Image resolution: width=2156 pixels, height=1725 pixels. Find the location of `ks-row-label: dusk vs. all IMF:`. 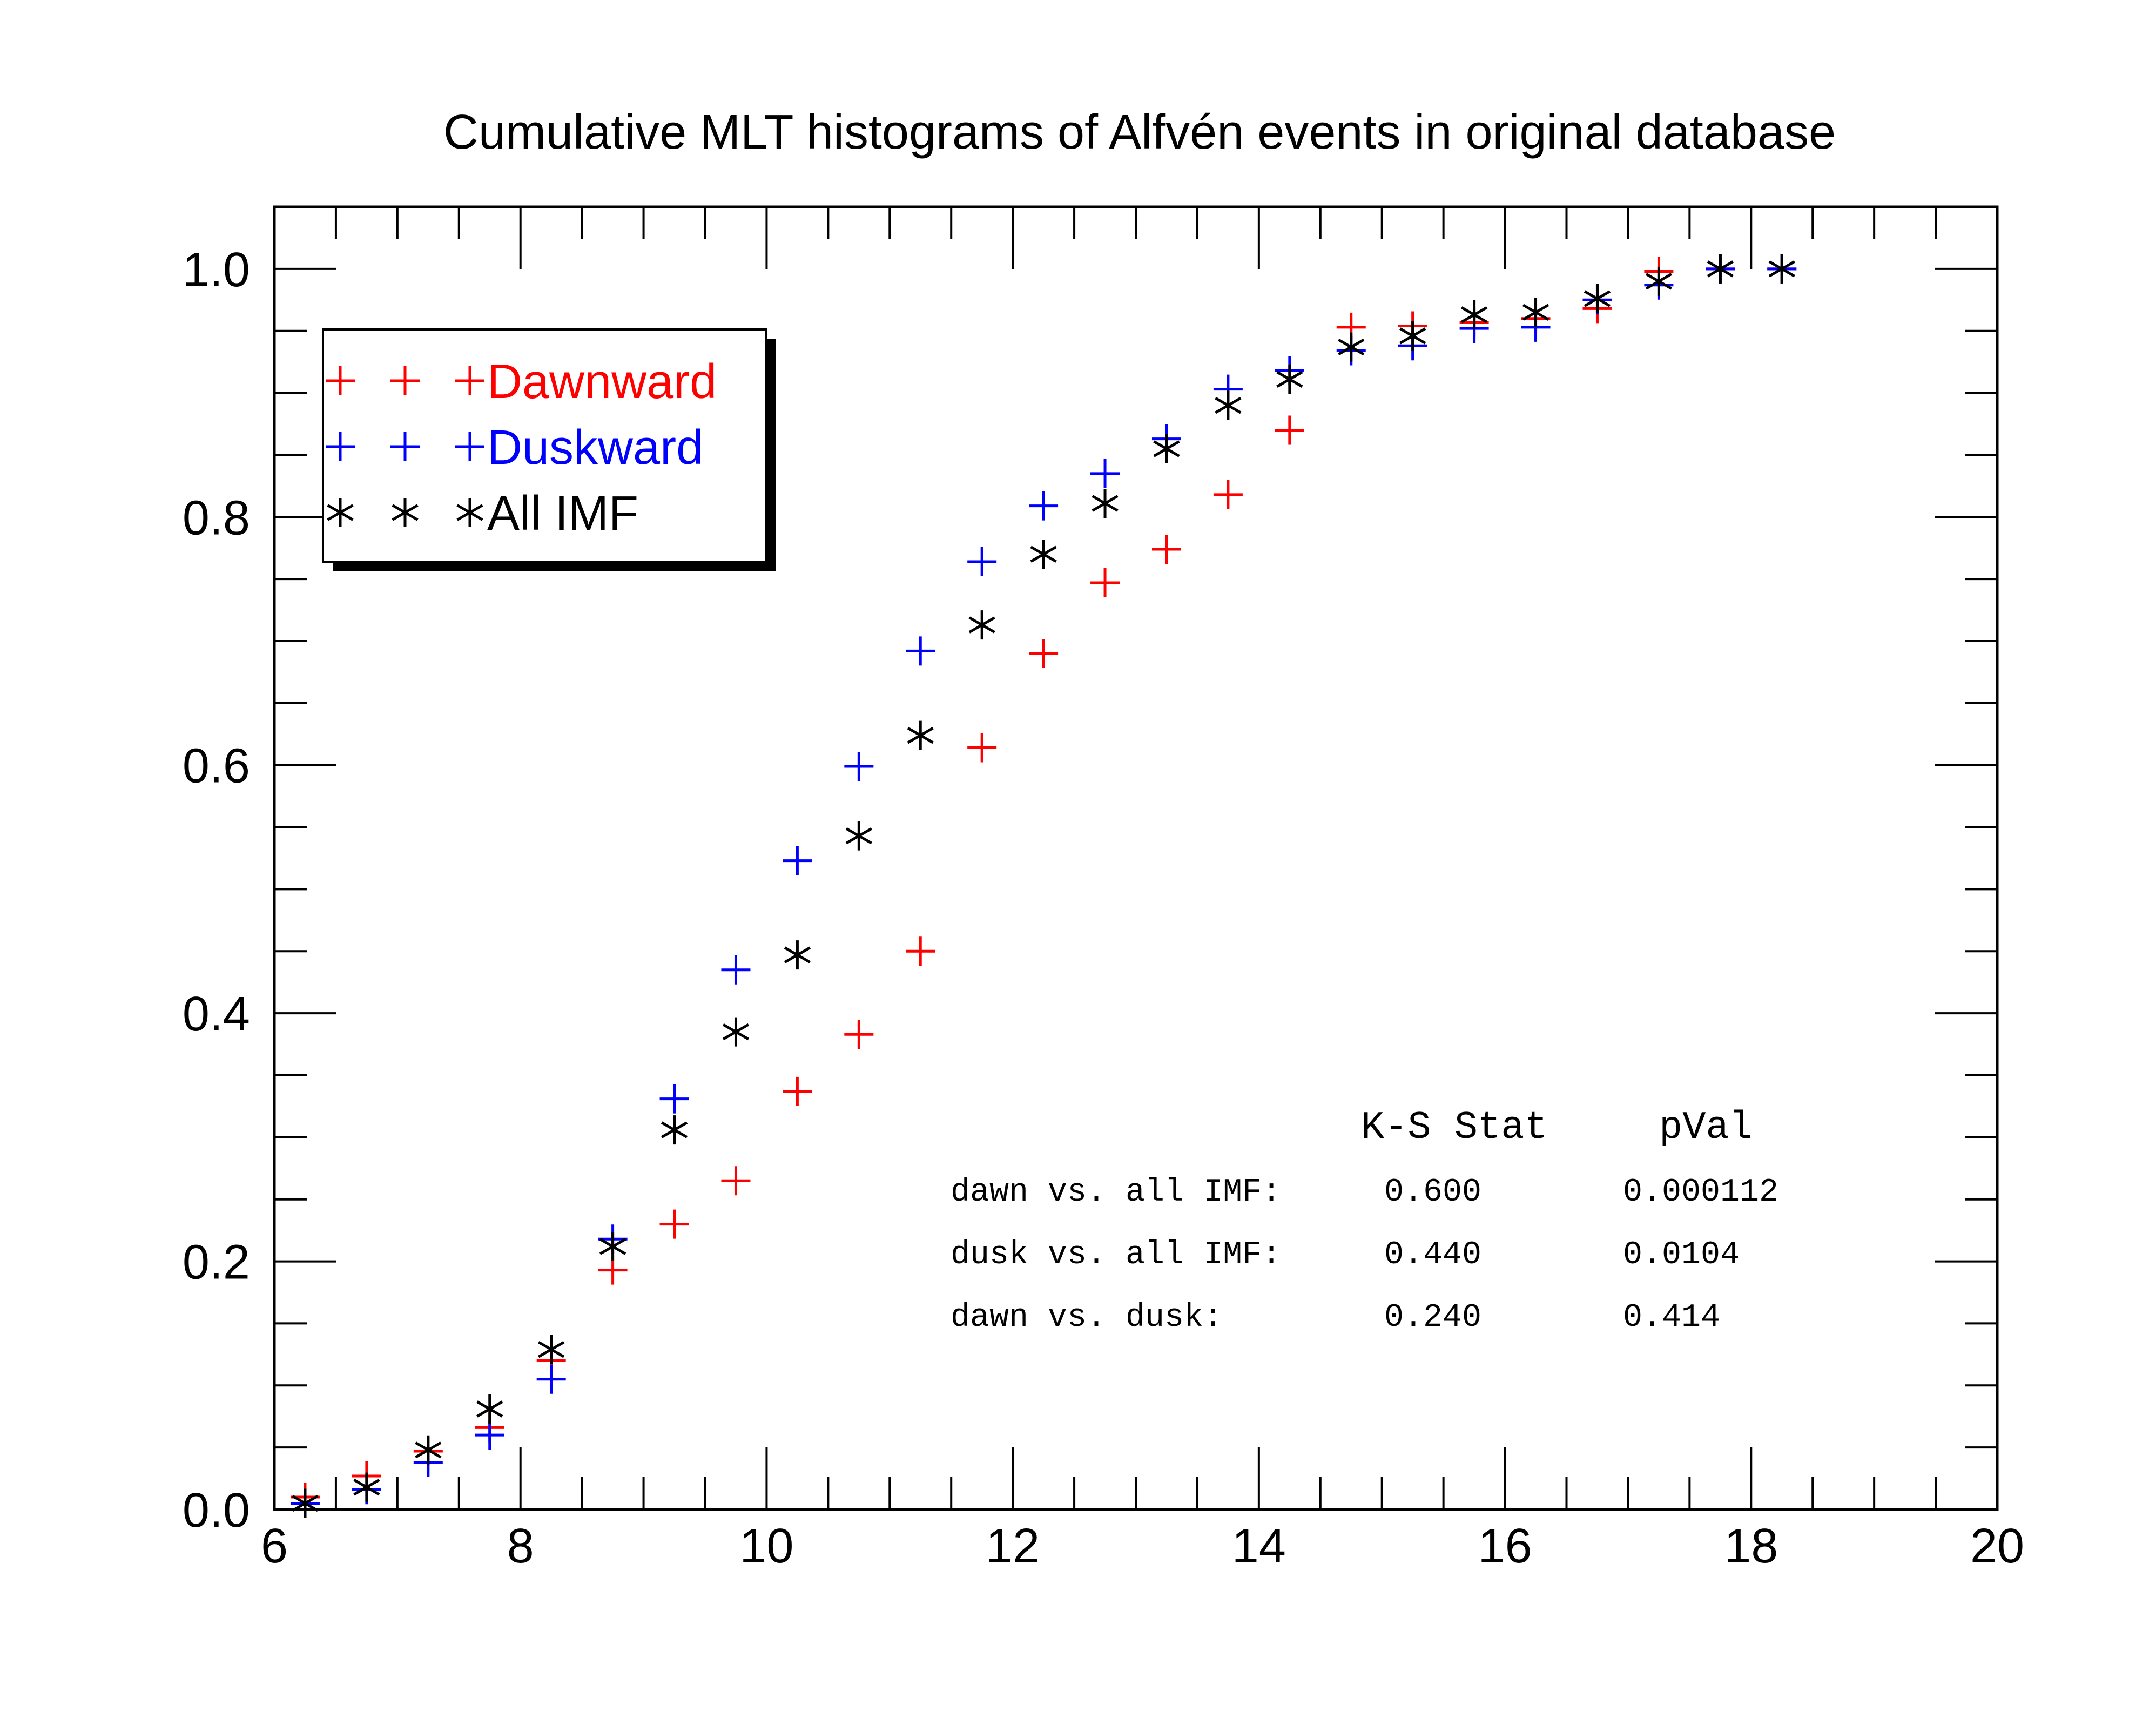

ks-row-label: dusk vs. all IMF: is located at coordinates (1116, 1255).